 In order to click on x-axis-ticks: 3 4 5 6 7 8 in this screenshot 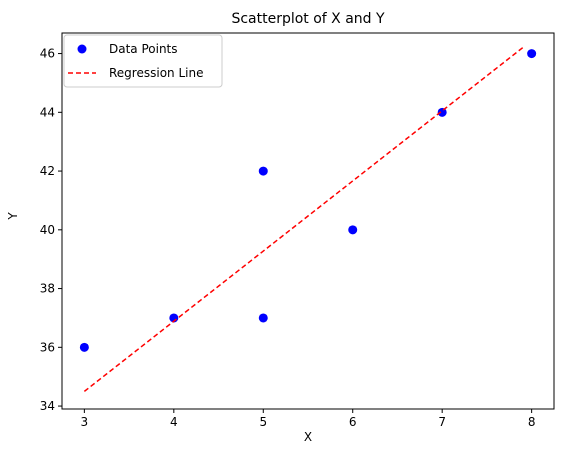, I will do `click(308, 419)`.